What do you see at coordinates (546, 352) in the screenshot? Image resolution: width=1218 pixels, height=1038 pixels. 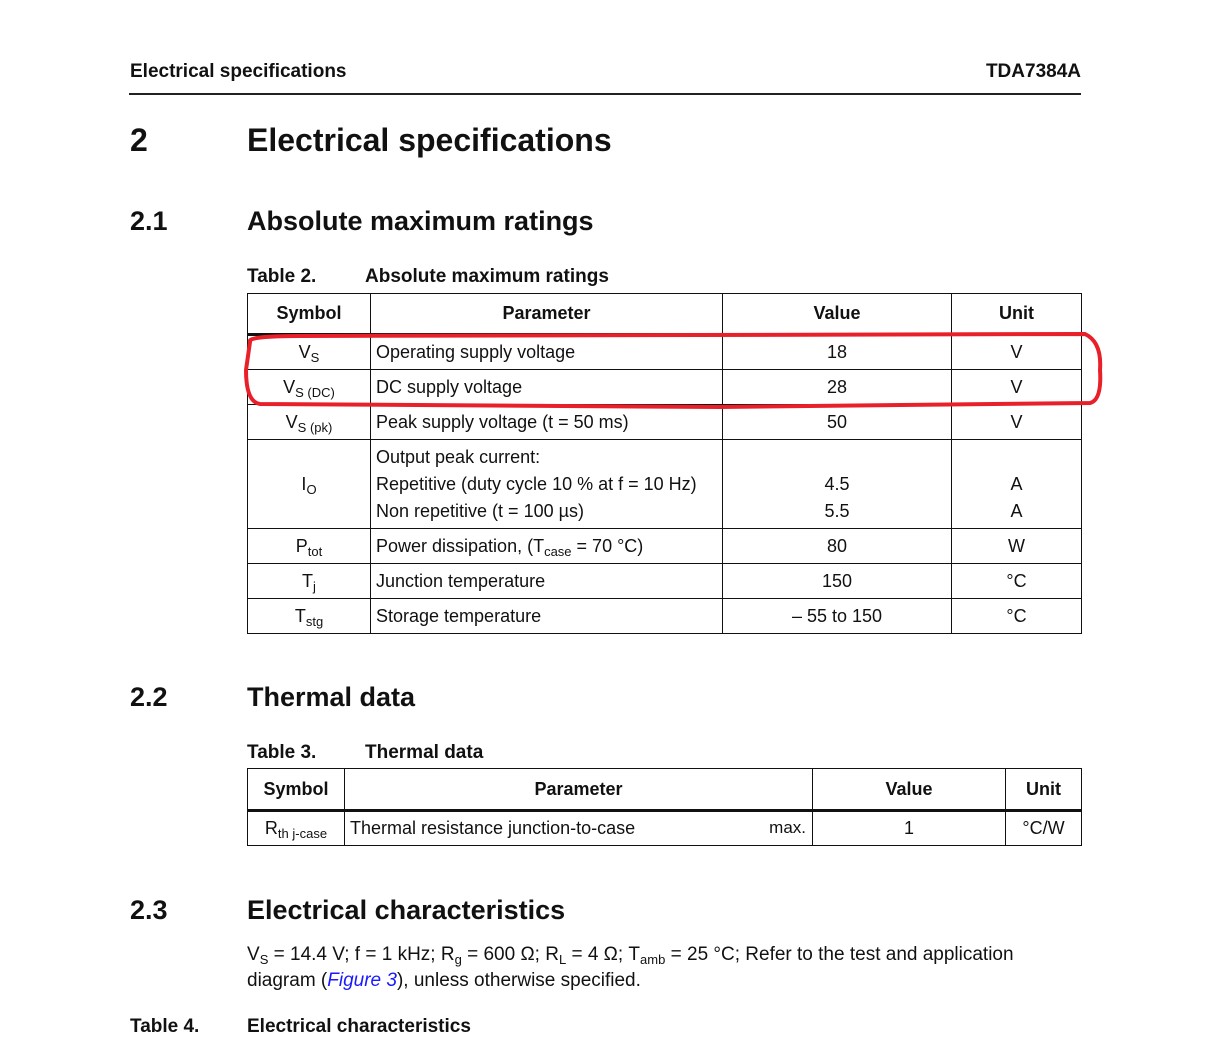 I see `parameter-cell: Operating supply voltage` at bounding box center [546, 352].